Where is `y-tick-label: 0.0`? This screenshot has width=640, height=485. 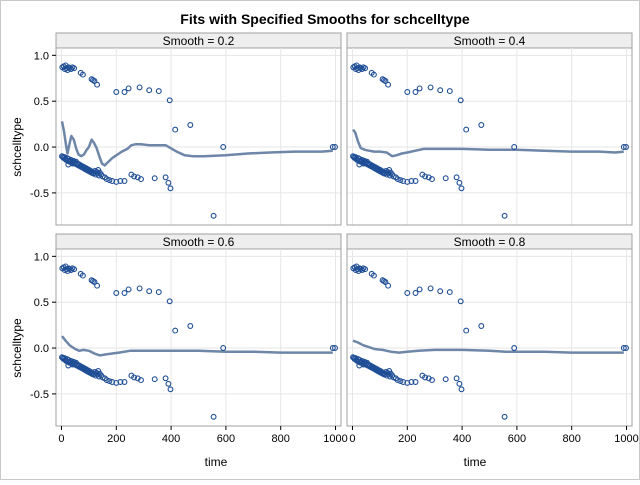
y-tick-label: 0.0 is located at coordinates (41, 148).